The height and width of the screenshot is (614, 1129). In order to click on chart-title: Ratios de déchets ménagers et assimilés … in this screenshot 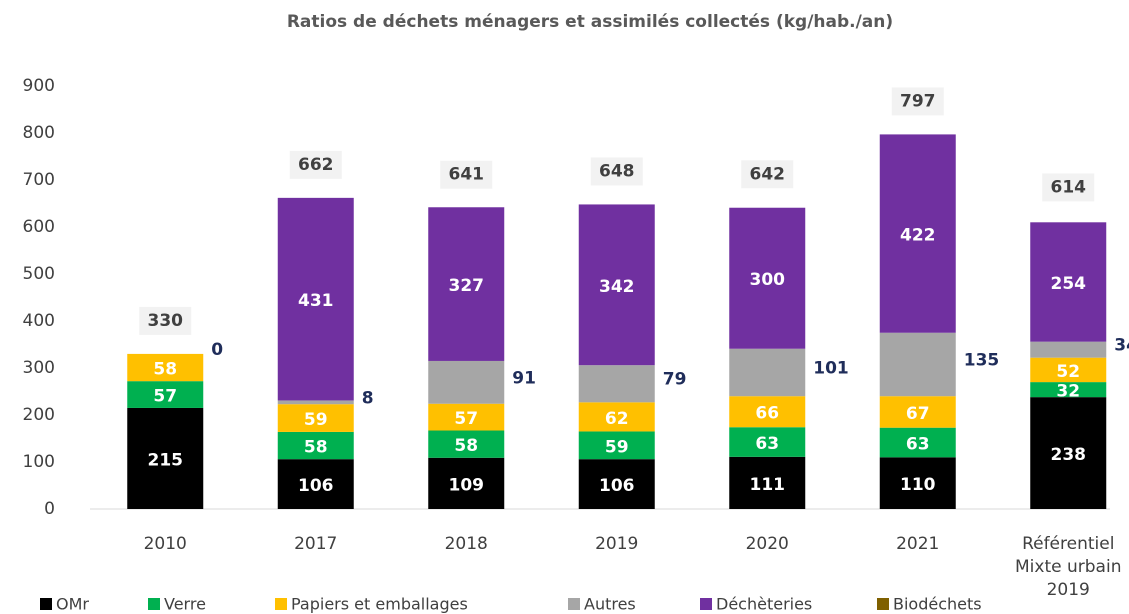, I will do `click(590, 22)`.